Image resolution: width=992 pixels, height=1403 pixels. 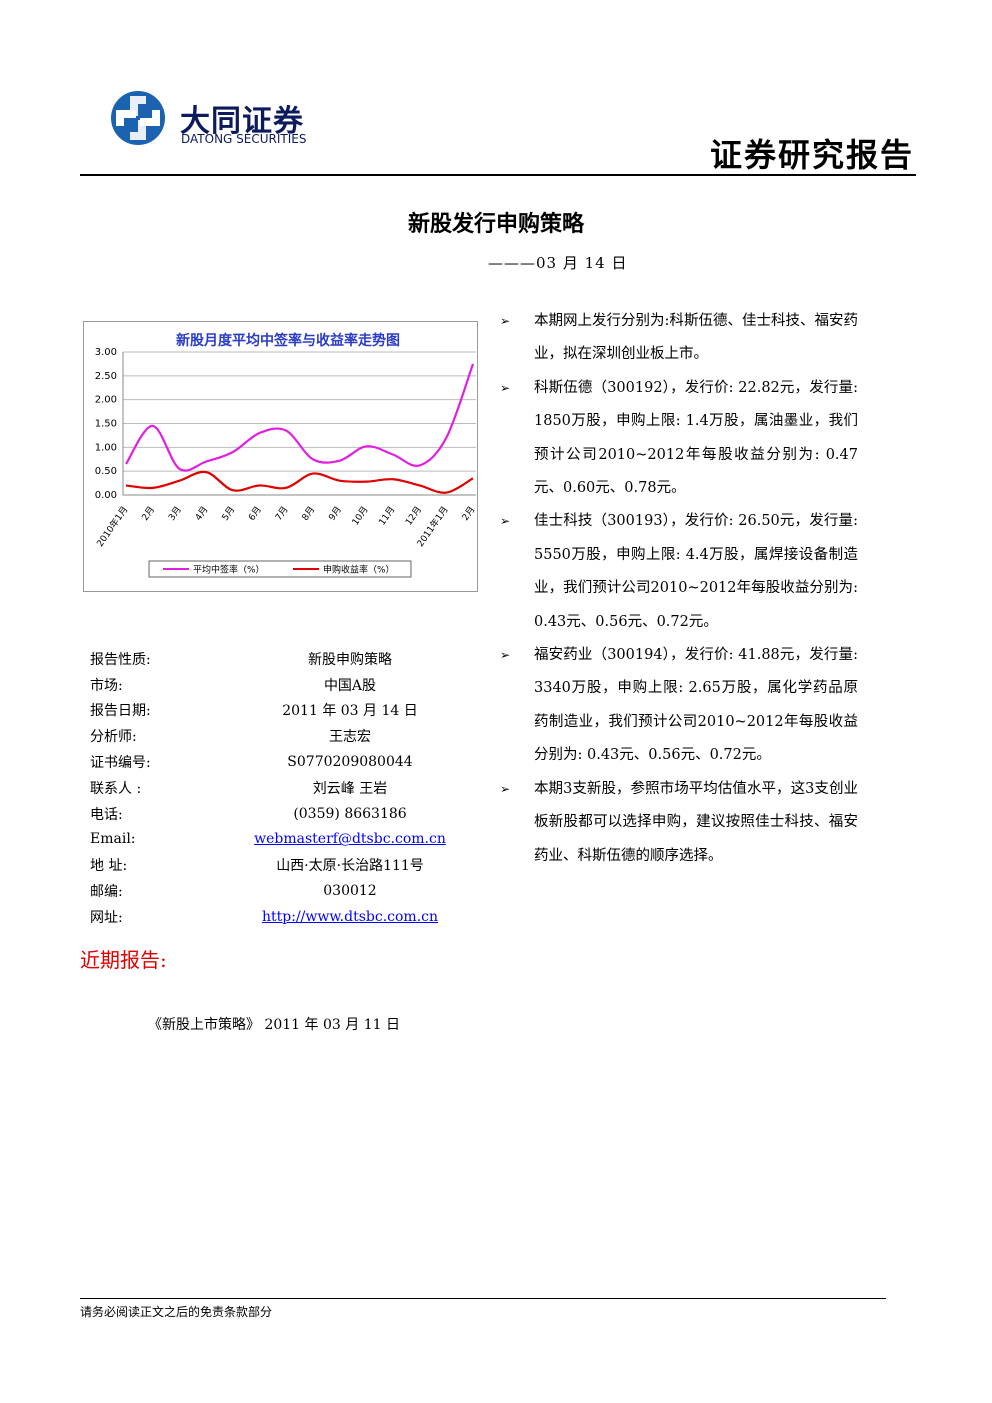 I want to click on info-link: webmasterf@dtsbc.com.cn, so click(x=350, y=839).